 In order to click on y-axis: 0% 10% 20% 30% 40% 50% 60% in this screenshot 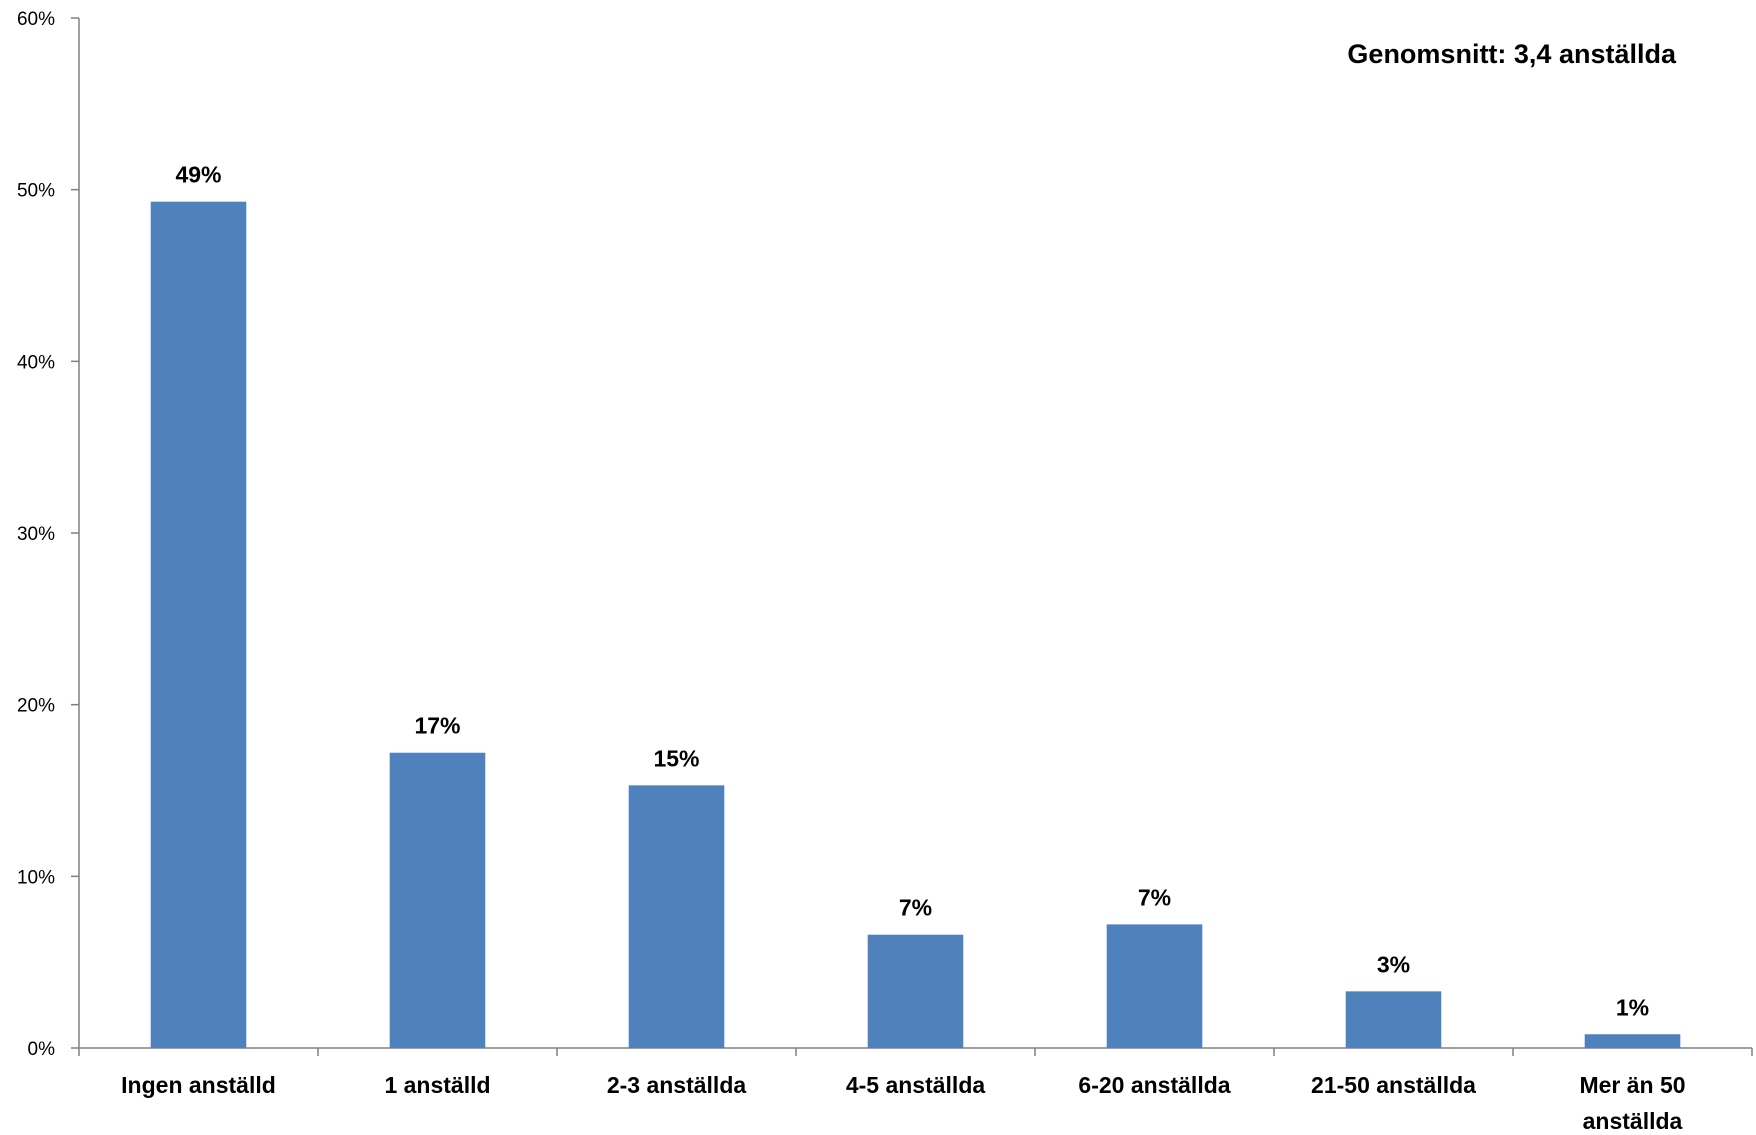, I will do `click(48, 534)`.